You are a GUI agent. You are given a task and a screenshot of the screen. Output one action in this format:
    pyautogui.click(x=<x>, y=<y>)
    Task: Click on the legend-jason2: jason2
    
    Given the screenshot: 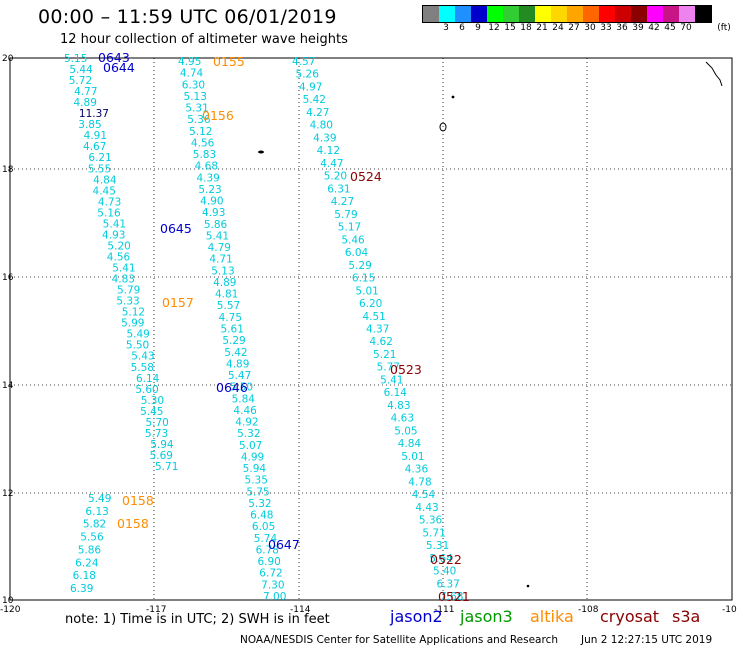 What is the action you would take?
    pyautogui.click(x=416, y=616)
    